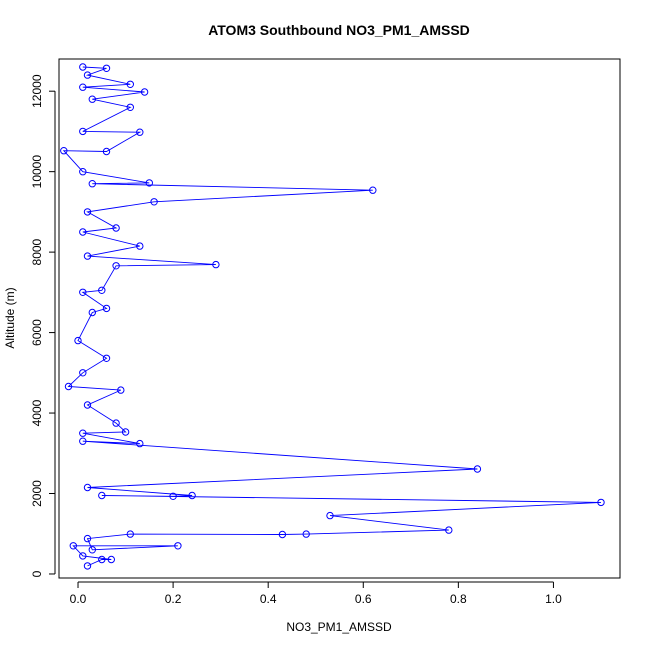 This screenshot has width=650, height=650. What do you see at coordinates (37, 172) in the screenshot?
I see `y-tick-label: 10000` at bounding box center [37, 172].